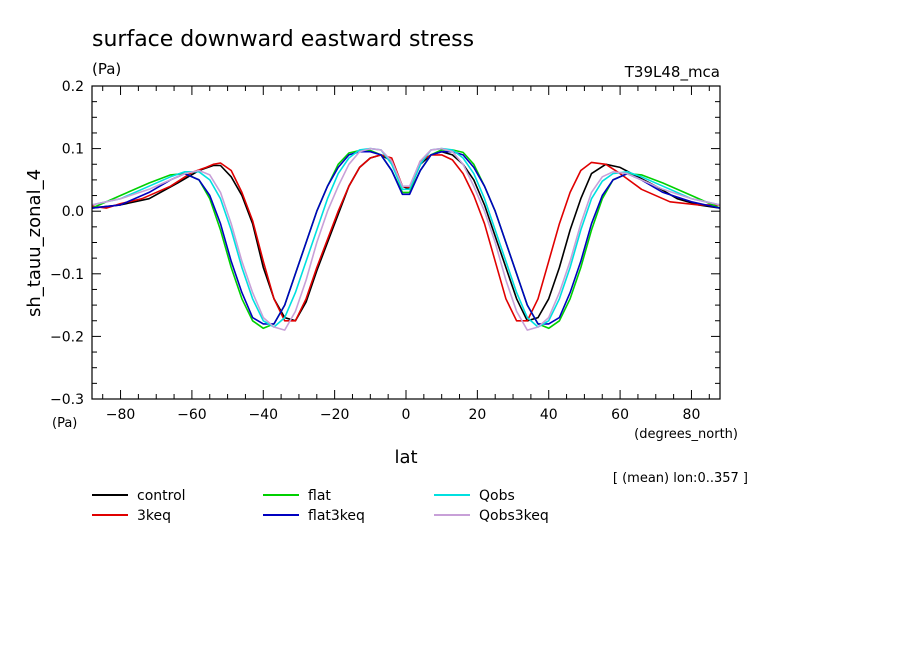  Describe the element at coordinates (477, 415) in the screenshot. I see `x-tick-label: 20` at that location.